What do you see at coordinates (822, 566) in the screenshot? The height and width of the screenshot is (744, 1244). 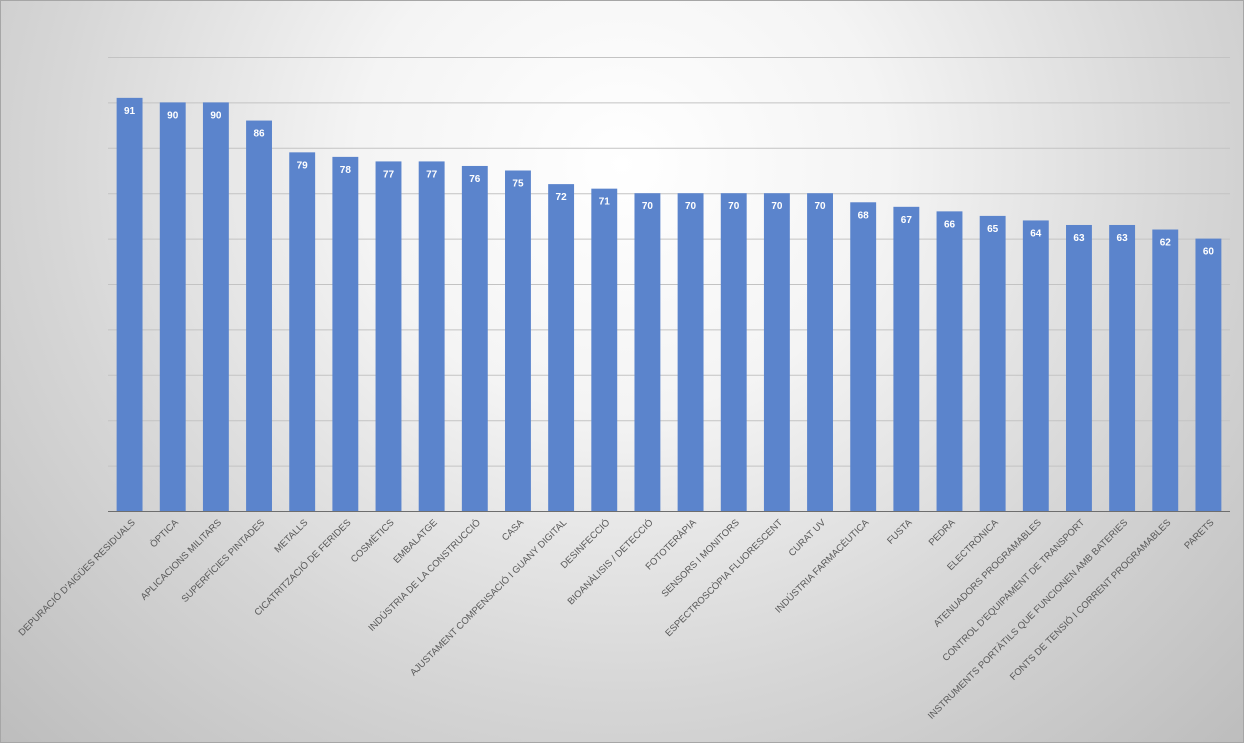 I see `x-tick-label-17: INDÚSTRIA FARMACÈUTICA` at bounding box center [822, 566].